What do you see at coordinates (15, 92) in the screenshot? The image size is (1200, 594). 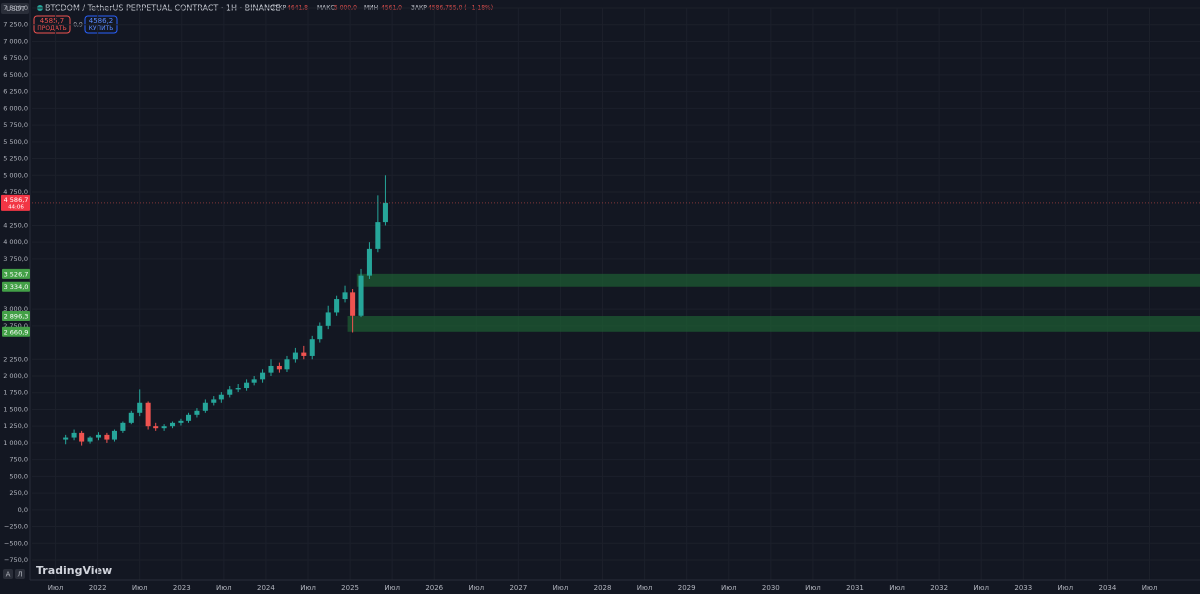 I see `y-tick-label: 6 250,0` at bounding box center [15, 92].